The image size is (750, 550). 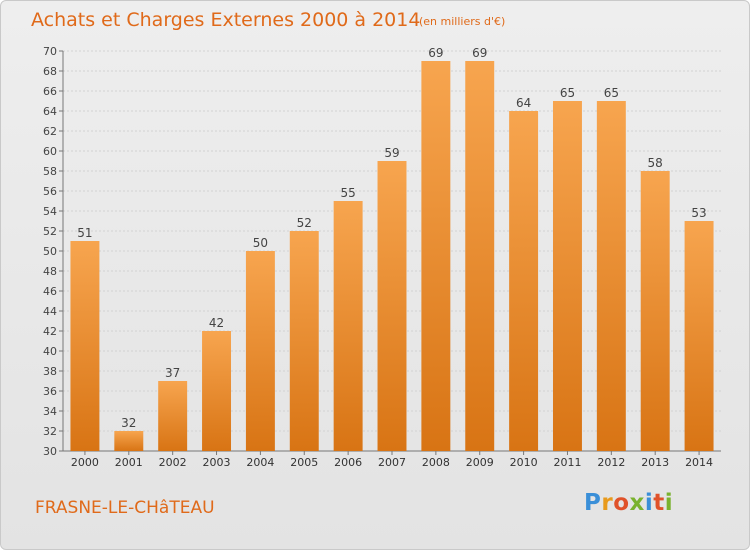 I want to click on y-tick-label: 70, so click(x=50, y=51).